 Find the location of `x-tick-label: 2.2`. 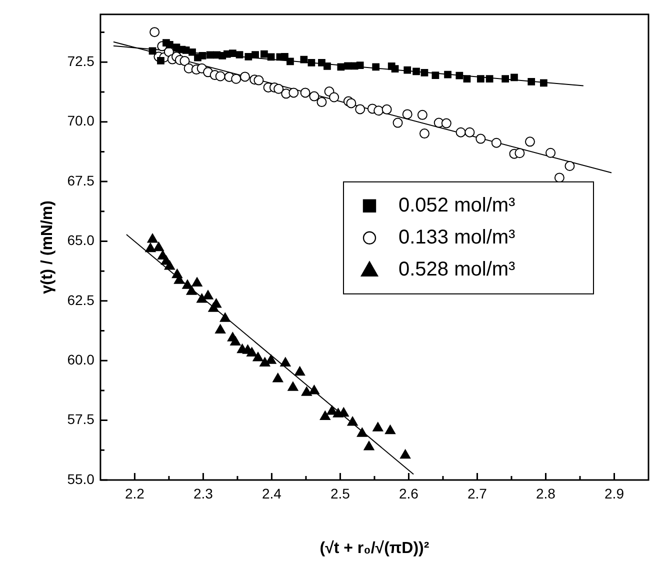

x-tick-label: 2.2 is located at coordinates (134, 493).